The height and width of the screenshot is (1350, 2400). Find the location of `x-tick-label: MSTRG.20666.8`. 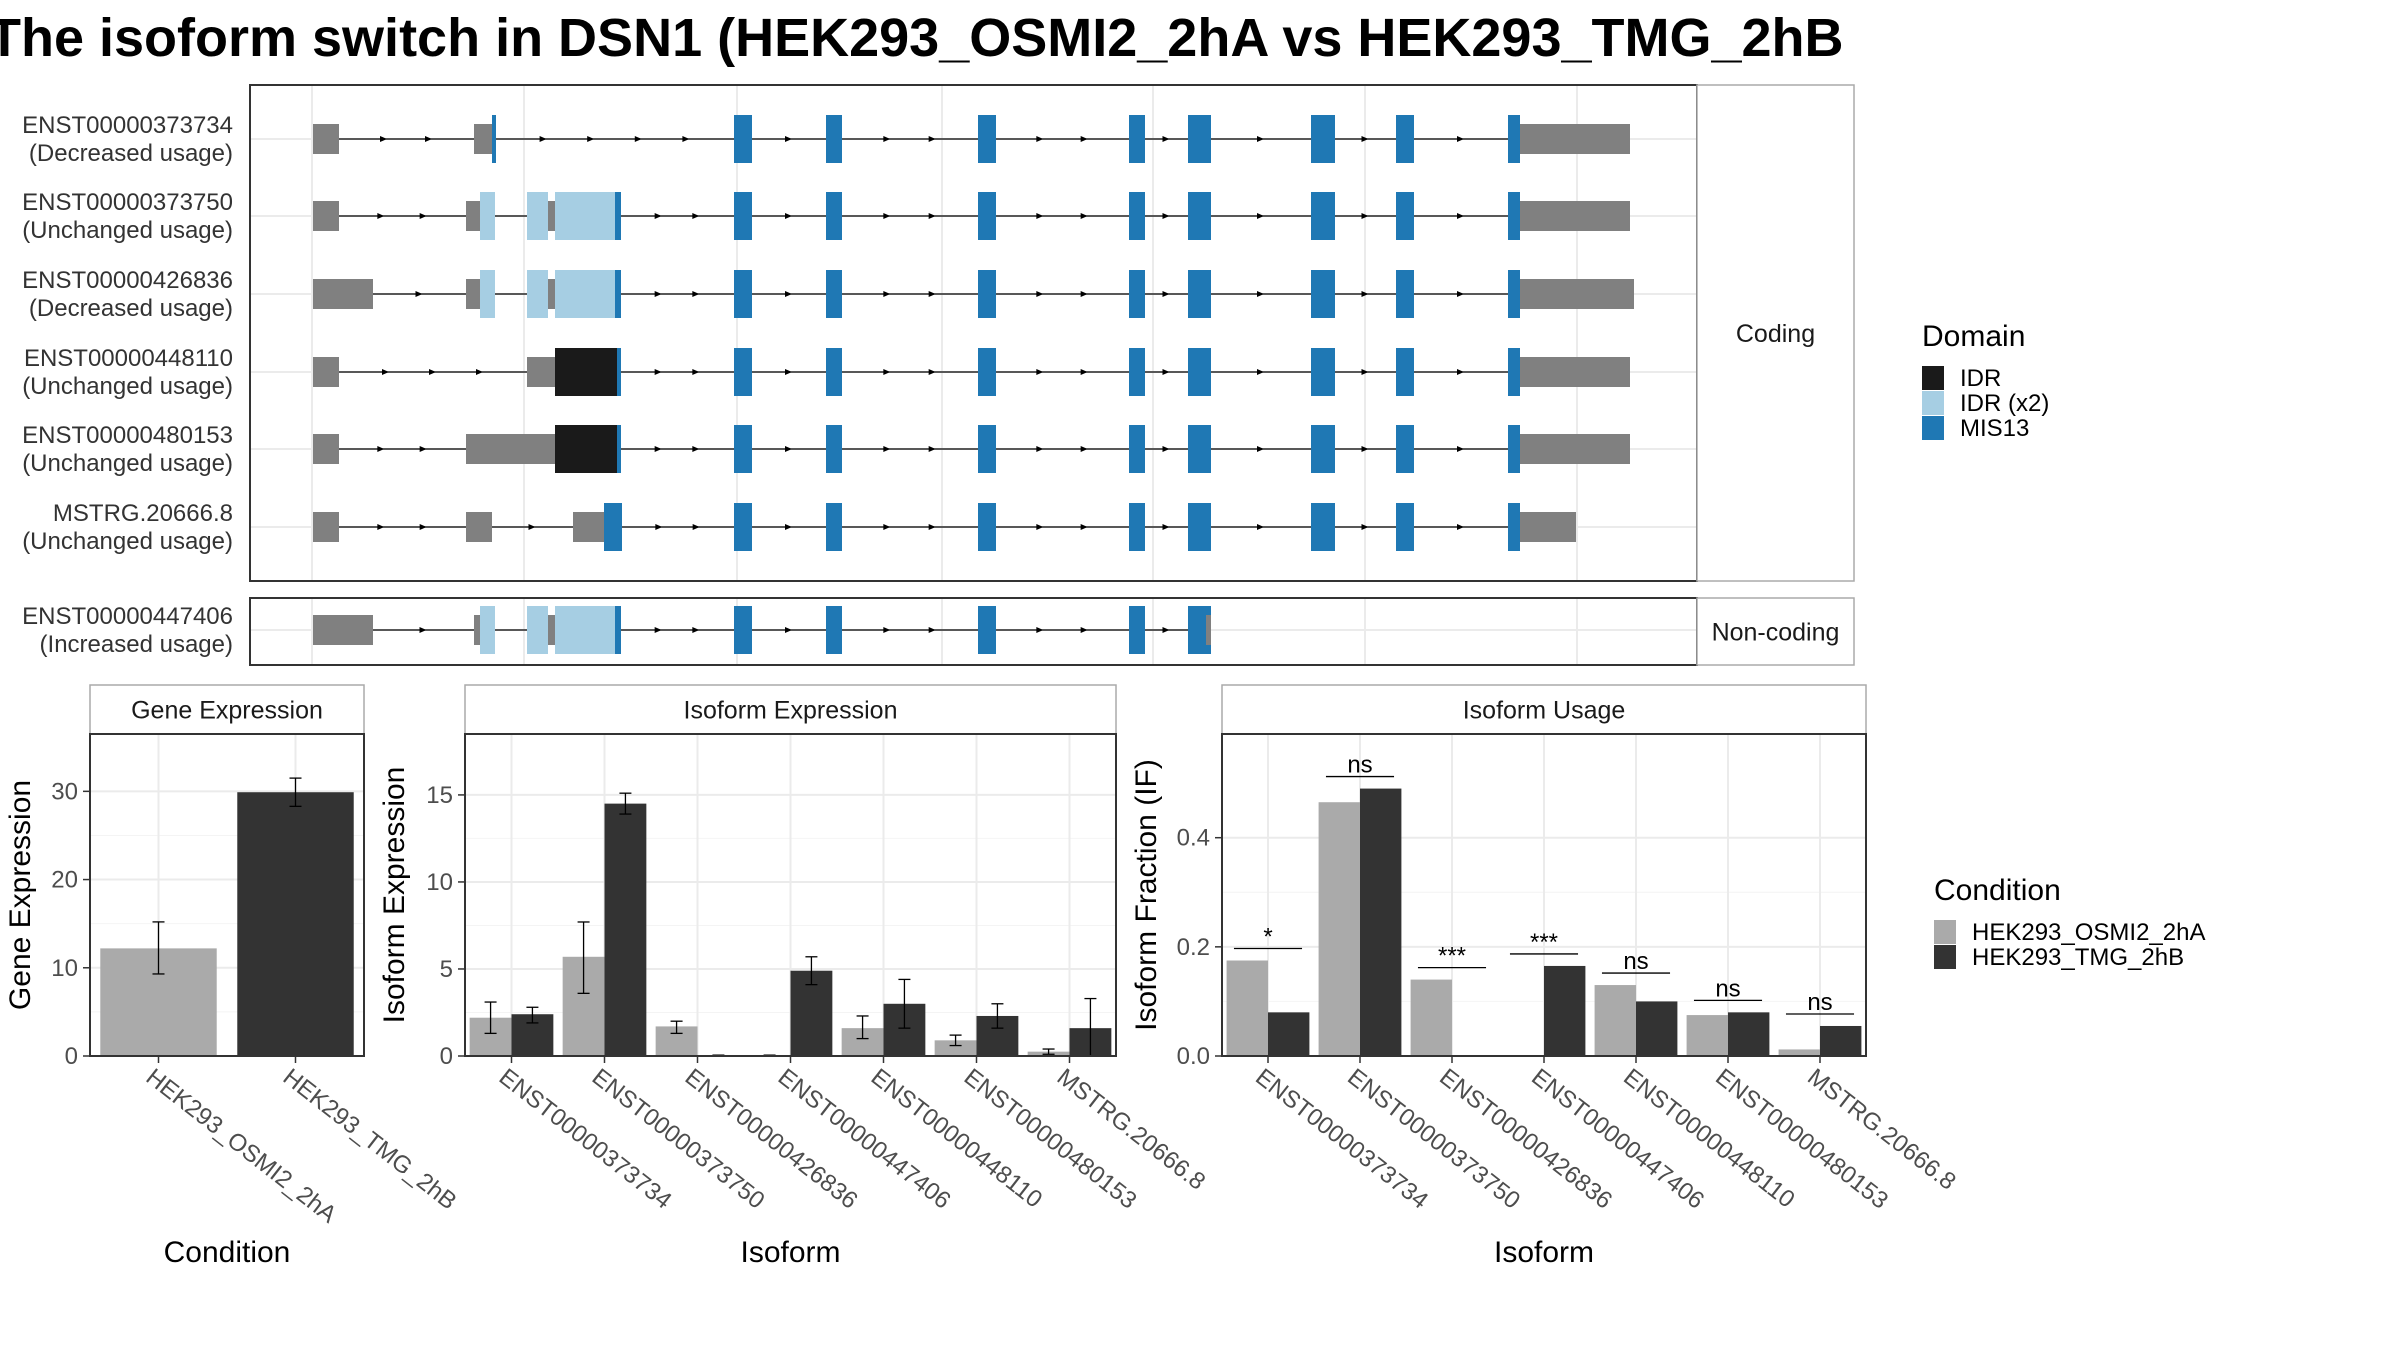

x-tick-label: MSTRG.20666.8 is located at coordinates (1881, 1129).